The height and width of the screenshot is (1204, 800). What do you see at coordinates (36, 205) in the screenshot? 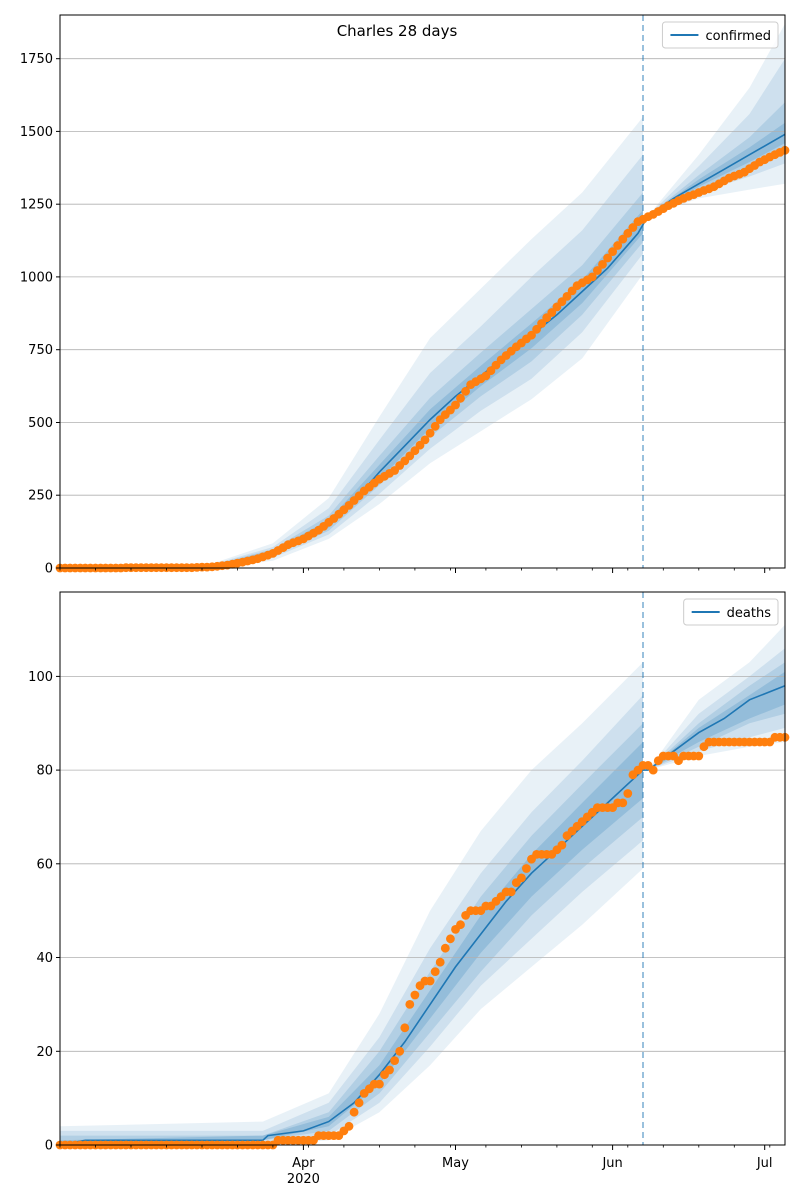
I see `confirmed-y-tick-label: 1250` at bounding box center [36, 205].